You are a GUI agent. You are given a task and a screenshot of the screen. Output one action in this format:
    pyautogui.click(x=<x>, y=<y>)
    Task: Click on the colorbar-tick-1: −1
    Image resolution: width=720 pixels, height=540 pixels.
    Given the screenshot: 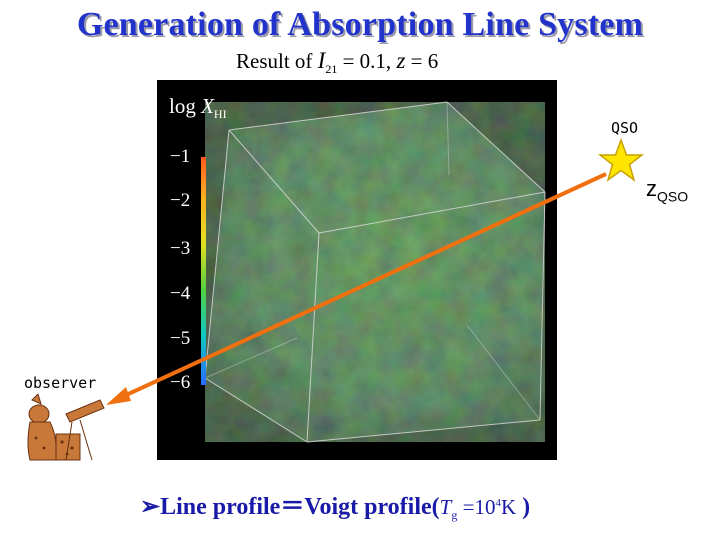 What is the action you would take?
    pyautogui.click(x=180, y=156)
    